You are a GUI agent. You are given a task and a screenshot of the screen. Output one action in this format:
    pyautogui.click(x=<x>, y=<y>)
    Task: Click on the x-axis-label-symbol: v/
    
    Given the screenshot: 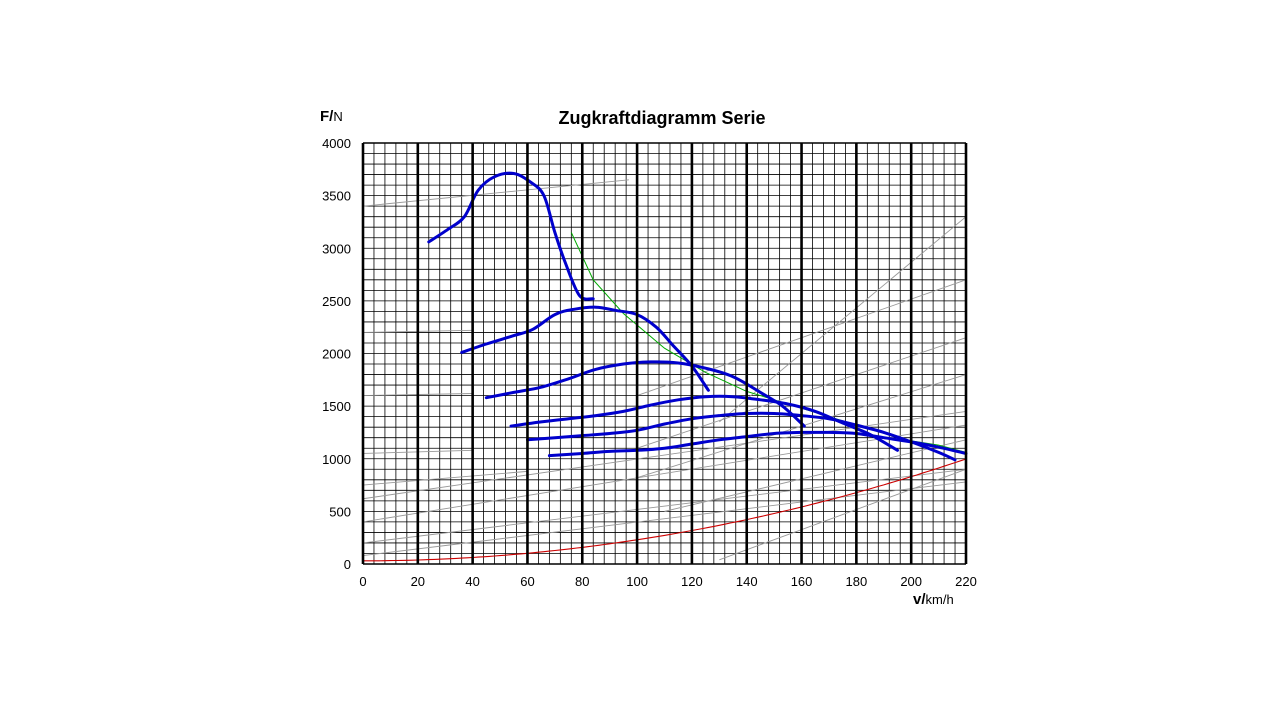 What is the action you would take?
    pyautogui.click(x=919, y=599)
    